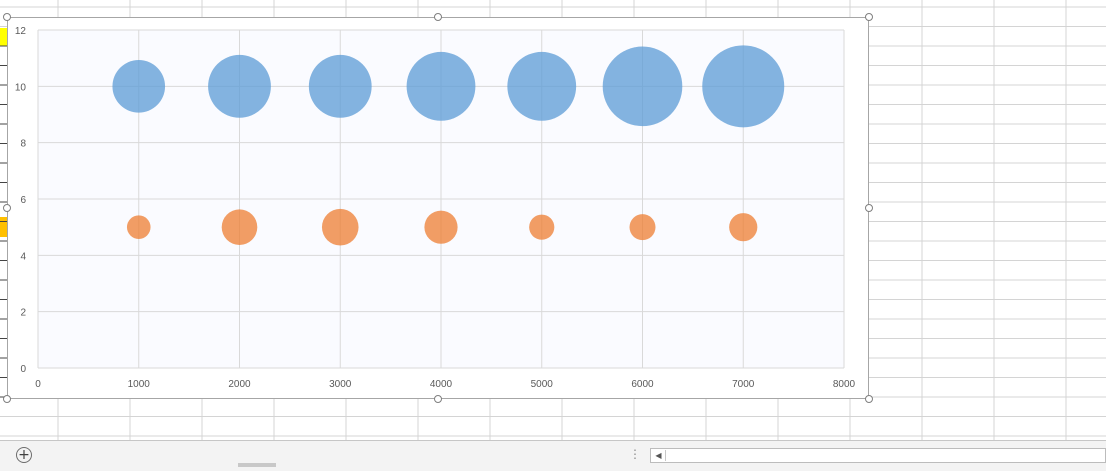  I want to click on y-tick-label: 4, so click(23, 256).